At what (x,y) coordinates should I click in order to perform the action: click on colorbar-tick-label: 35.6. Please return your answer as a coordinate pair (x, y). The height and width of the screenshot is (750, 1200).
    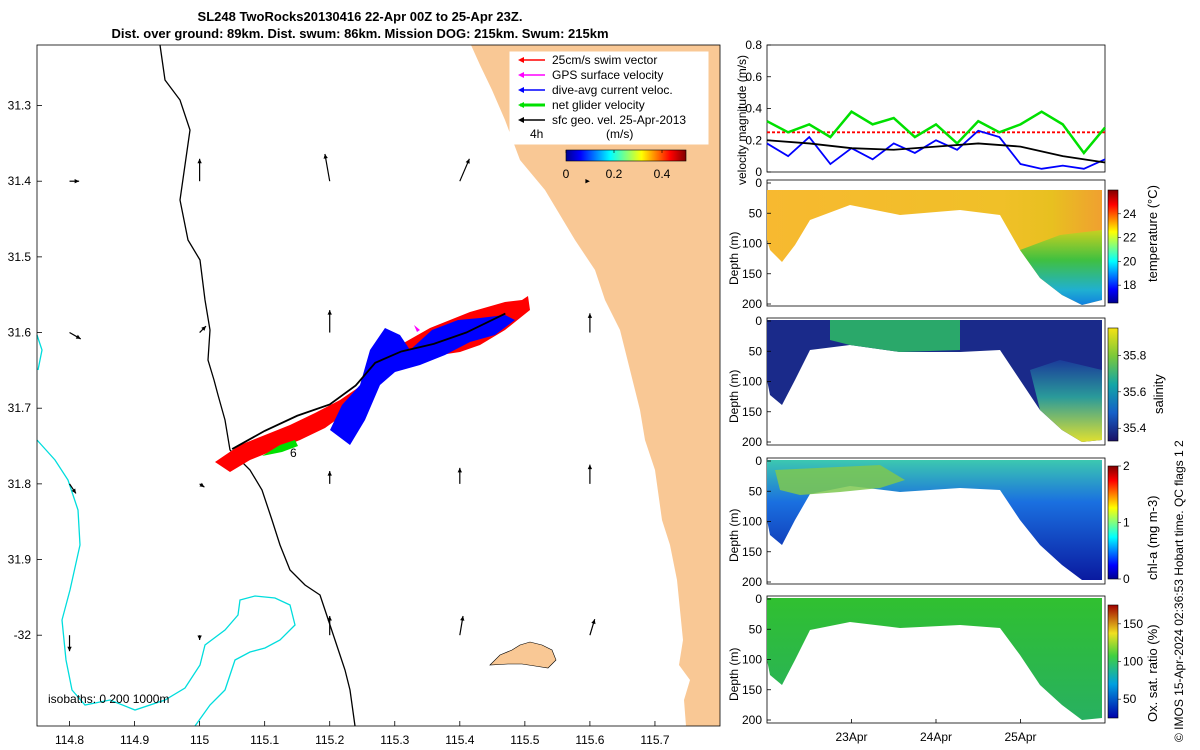
    Looking at the image, I should click on (1135, 392).